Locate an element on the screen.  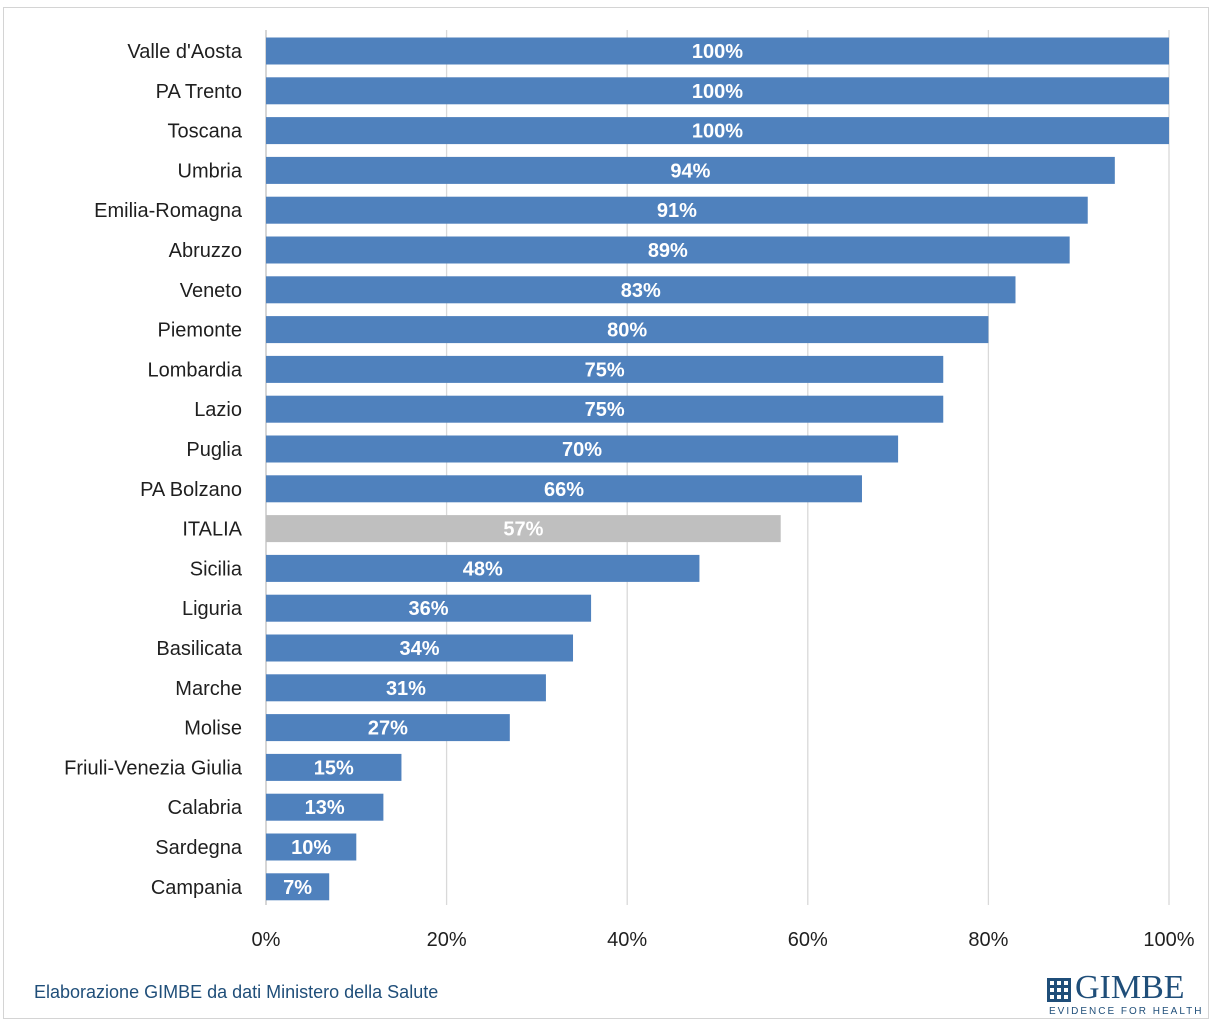
bar-data-label: 91% is located at coordinates (677, 211).